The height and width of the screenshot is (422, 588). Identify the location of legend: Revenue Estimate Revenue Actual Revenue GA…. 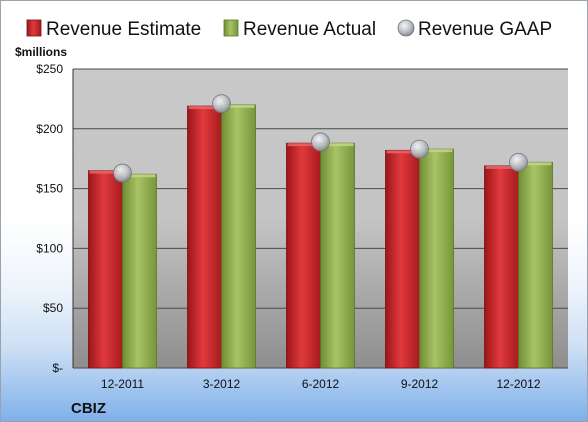
(289, 29).